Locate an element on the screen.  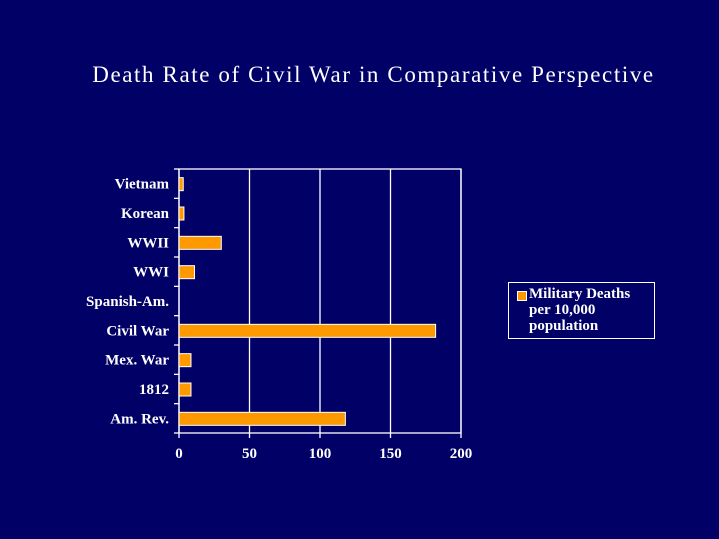
y-tick-label: Civil War is located at coordinates (137, 331).